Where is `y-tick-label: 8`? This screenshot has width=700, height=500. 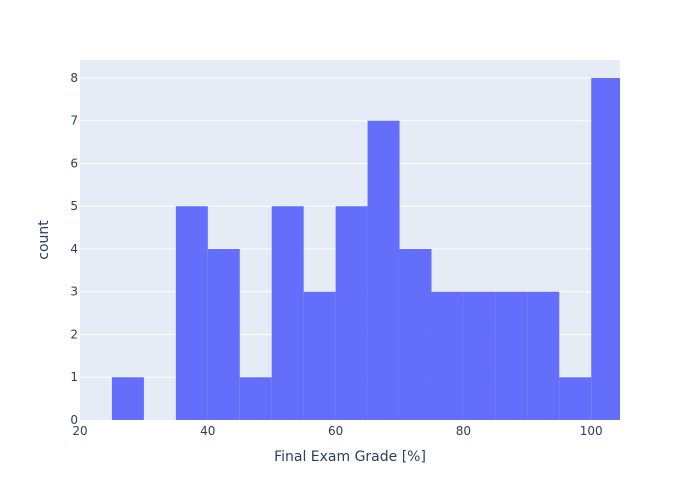 y-tick-label: 8 is located at coordinates (74, 78).